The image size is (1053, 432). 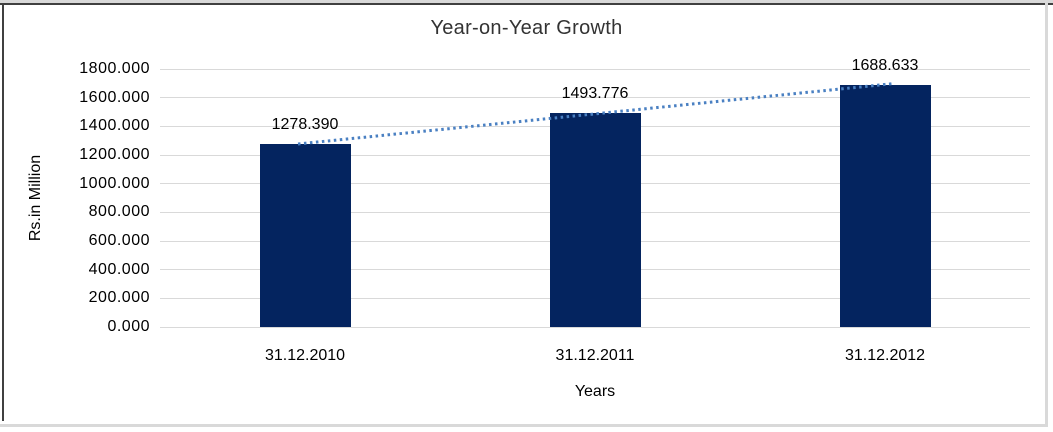 I want to click on y-tick-label: 800.000, so click(x=119, y=212).